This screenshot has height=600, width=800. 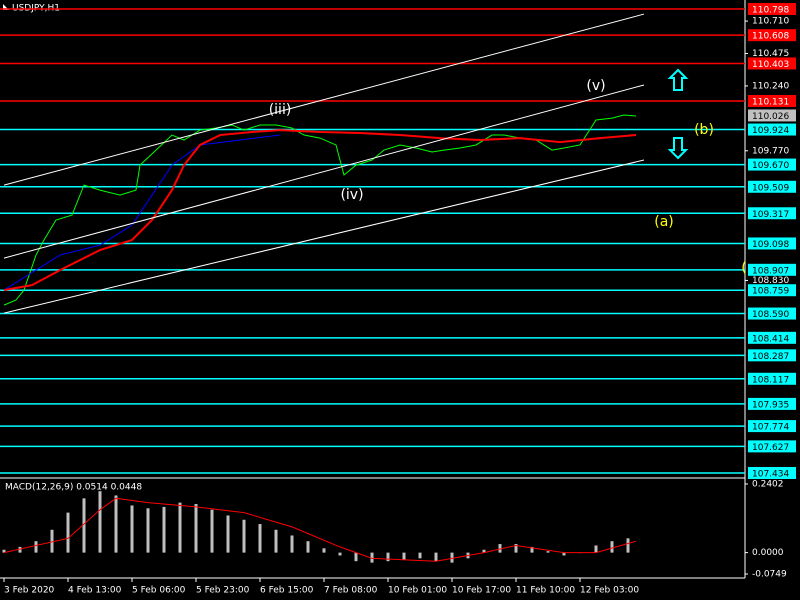 I want to click on y-tick-label: 0.0000, so click(x=768, y=553).